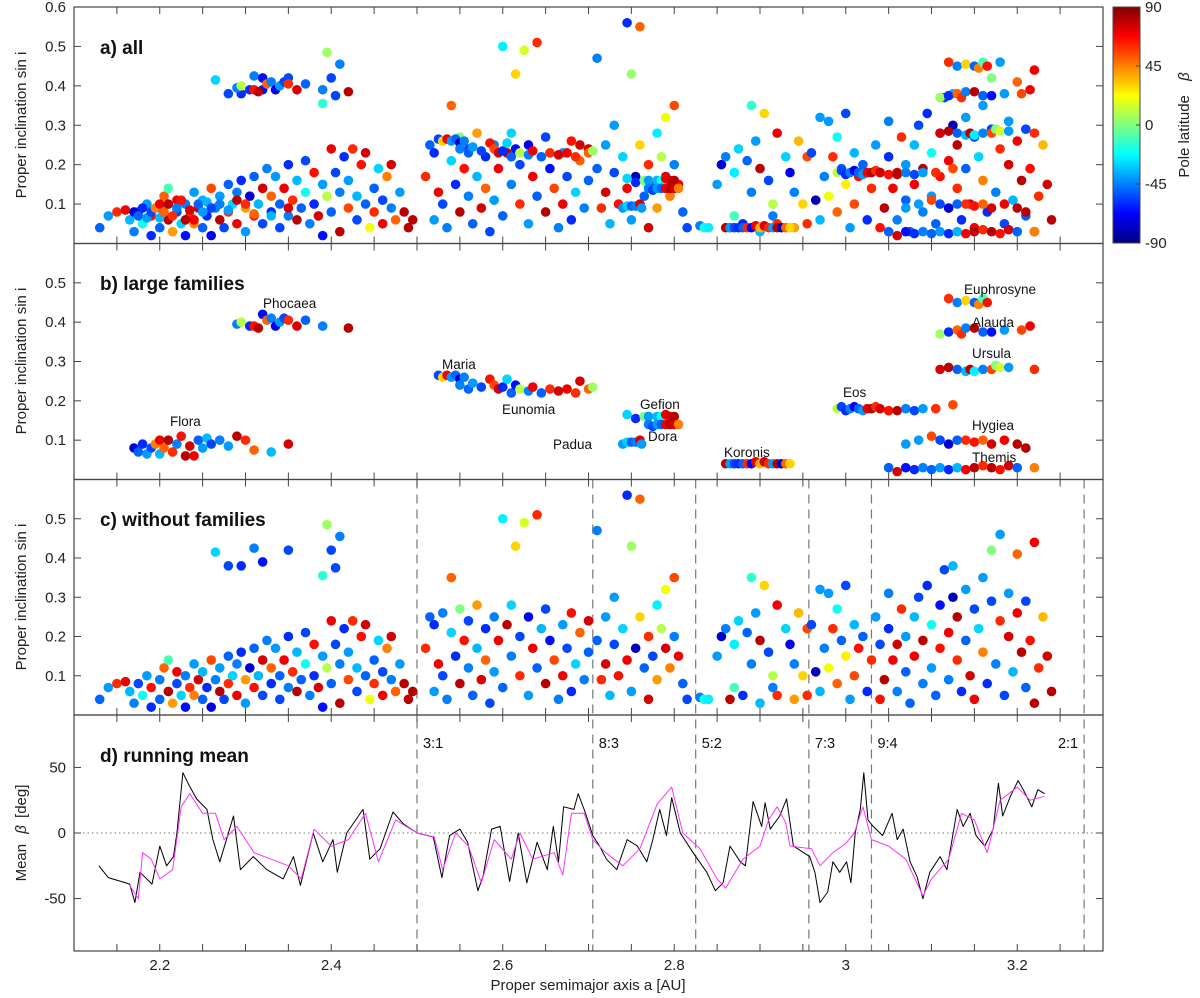 Image resolution: width=1200 pixels, height=998 pixels. I want to click on panel-c-ylabel: Proper inclination sin i, so click(21, 597).